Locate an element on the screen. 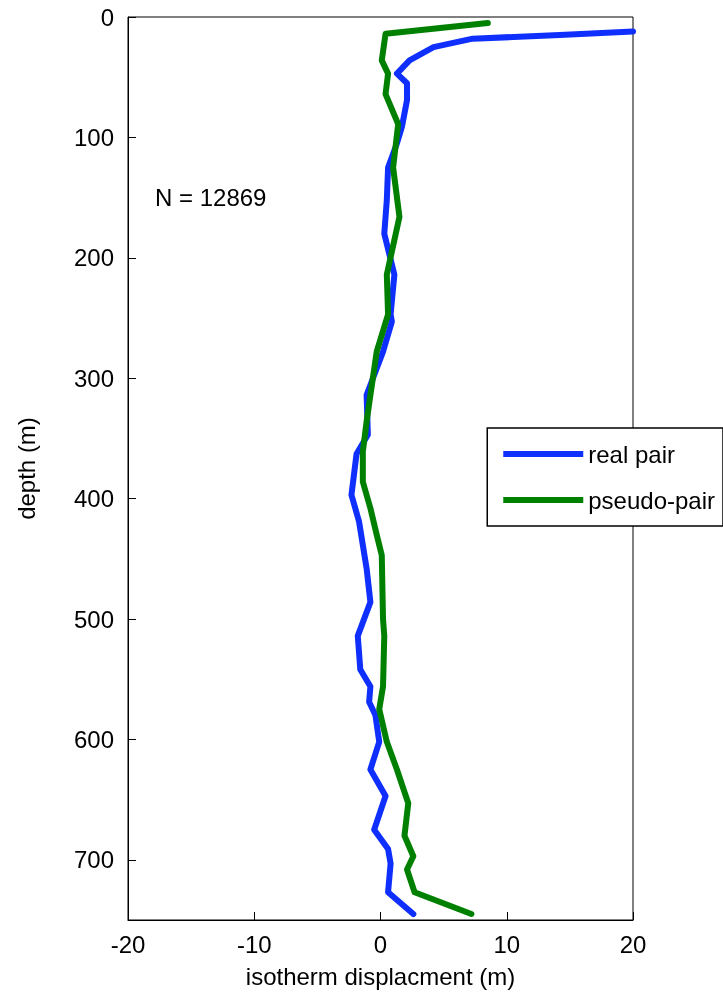  x-tick-label: 0 is located at coordinates (380, 944).